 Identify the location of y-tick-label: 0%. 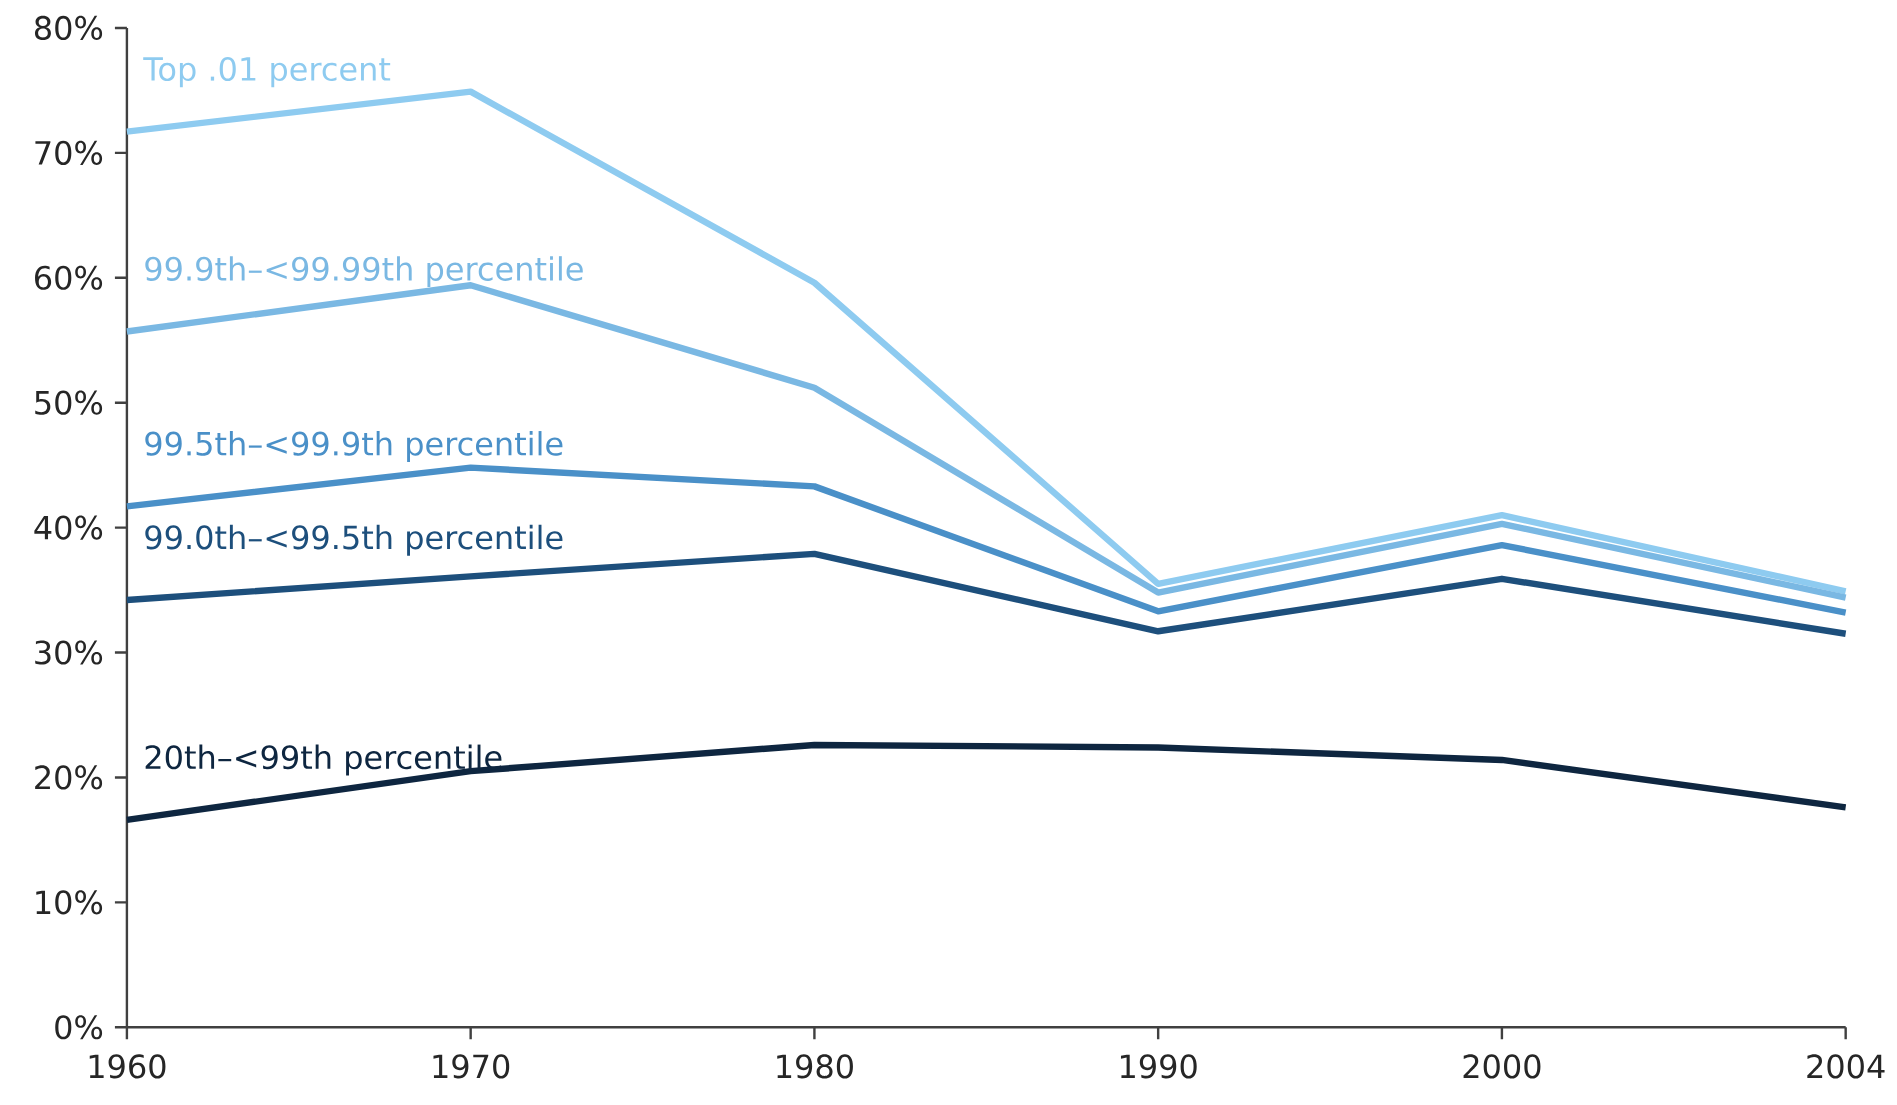
(79, 1027).